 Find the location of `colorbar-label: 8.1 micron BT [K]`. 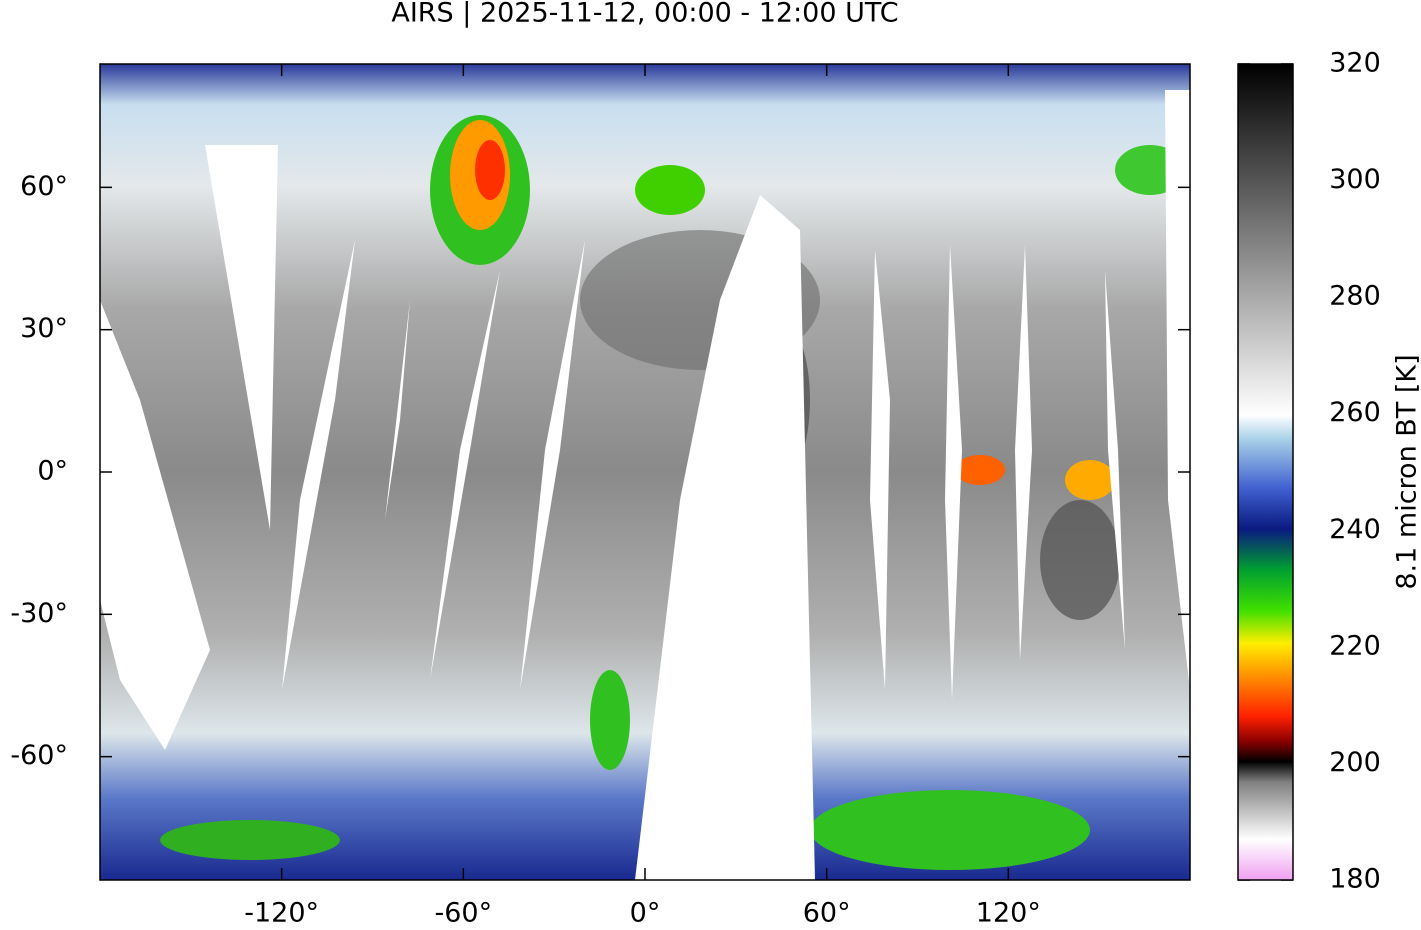

colorbar-label: 8.1 micron BT [K] is located at coordinates (1406, 471).